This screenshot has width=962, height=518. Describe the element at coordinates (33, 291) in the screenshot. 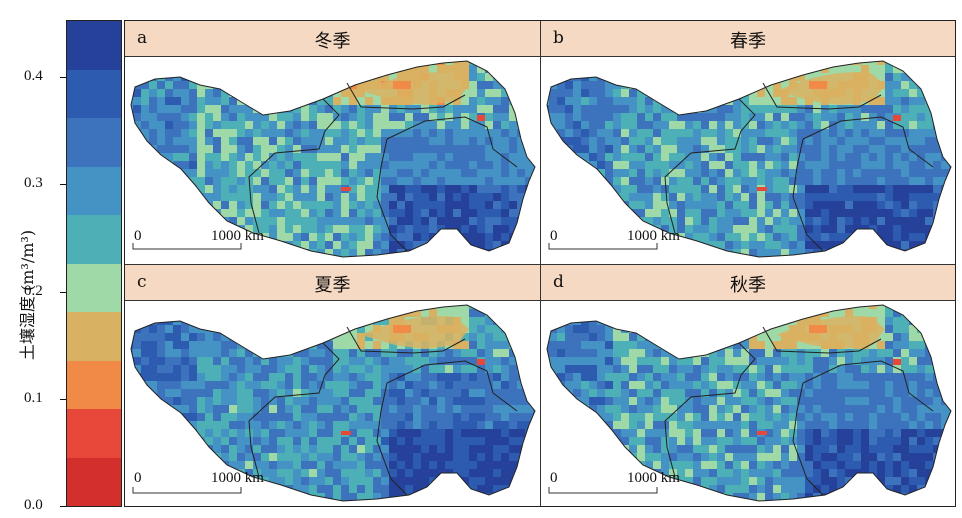

I see `colorbar-tick-label: 0.2` at that location.